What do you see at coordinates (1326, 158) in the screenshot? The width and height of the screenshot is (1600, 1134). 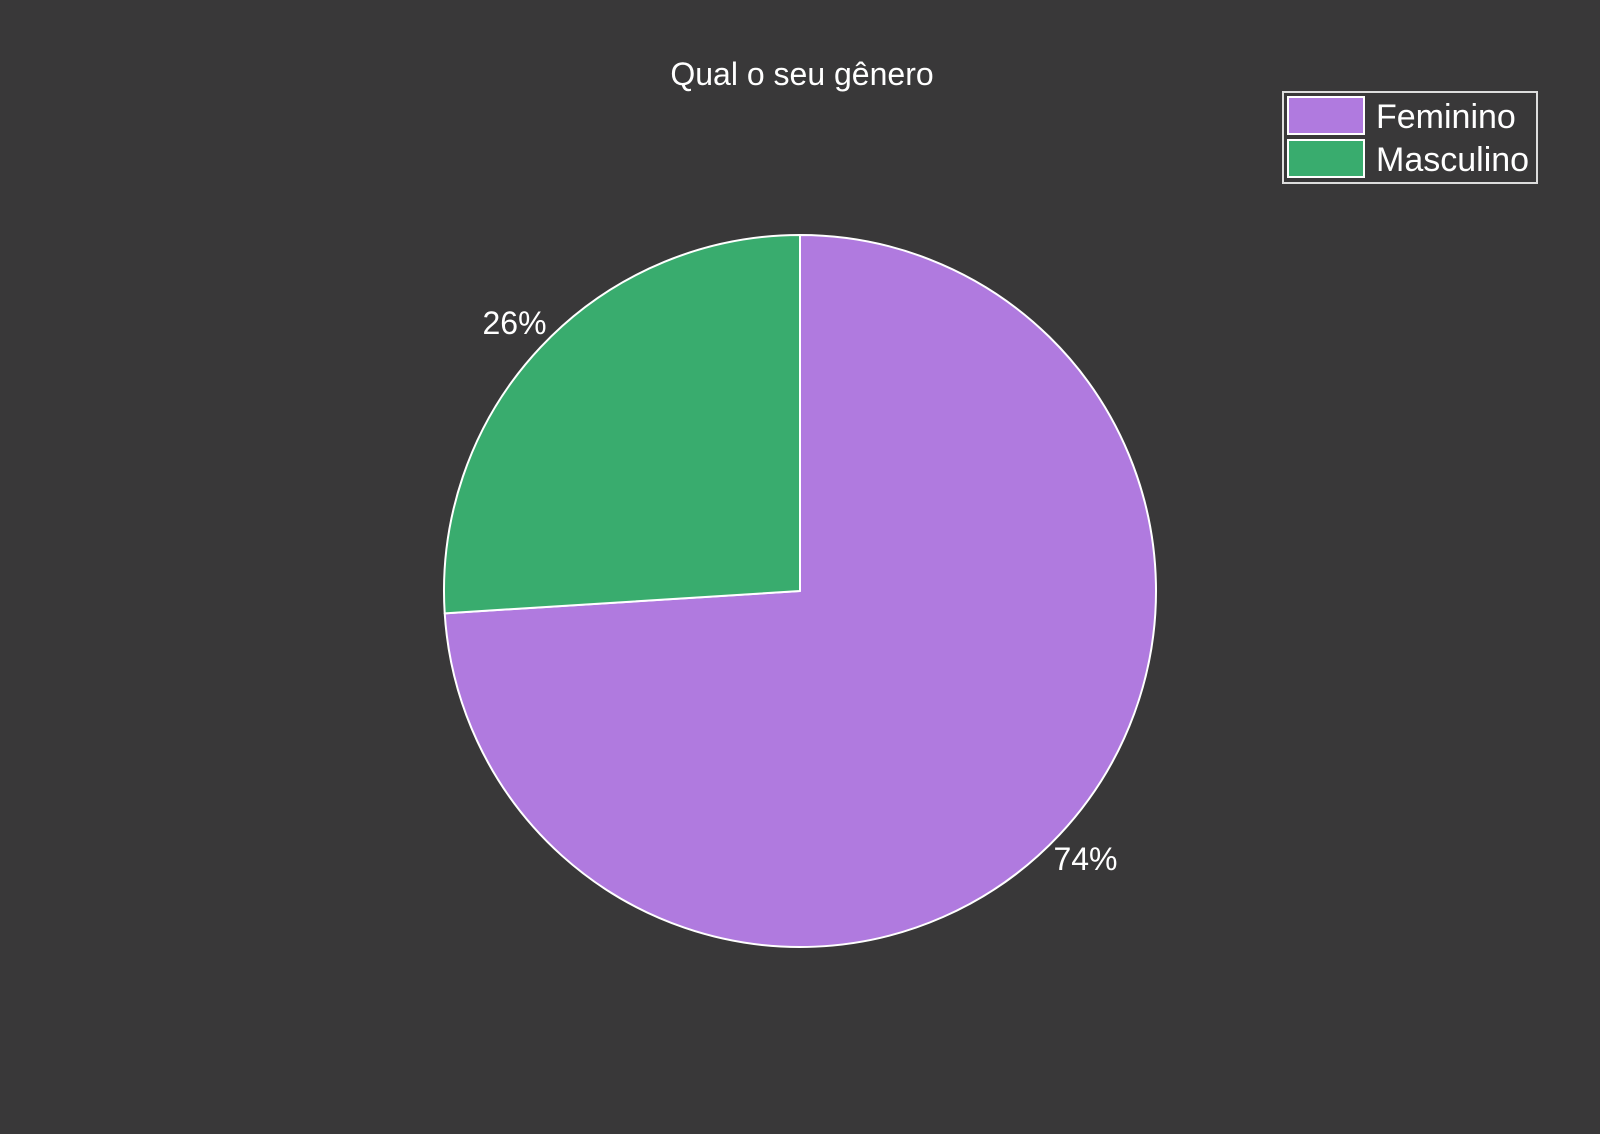 I see `legend-swatch-masculino` at bounding box center [1326, 158].